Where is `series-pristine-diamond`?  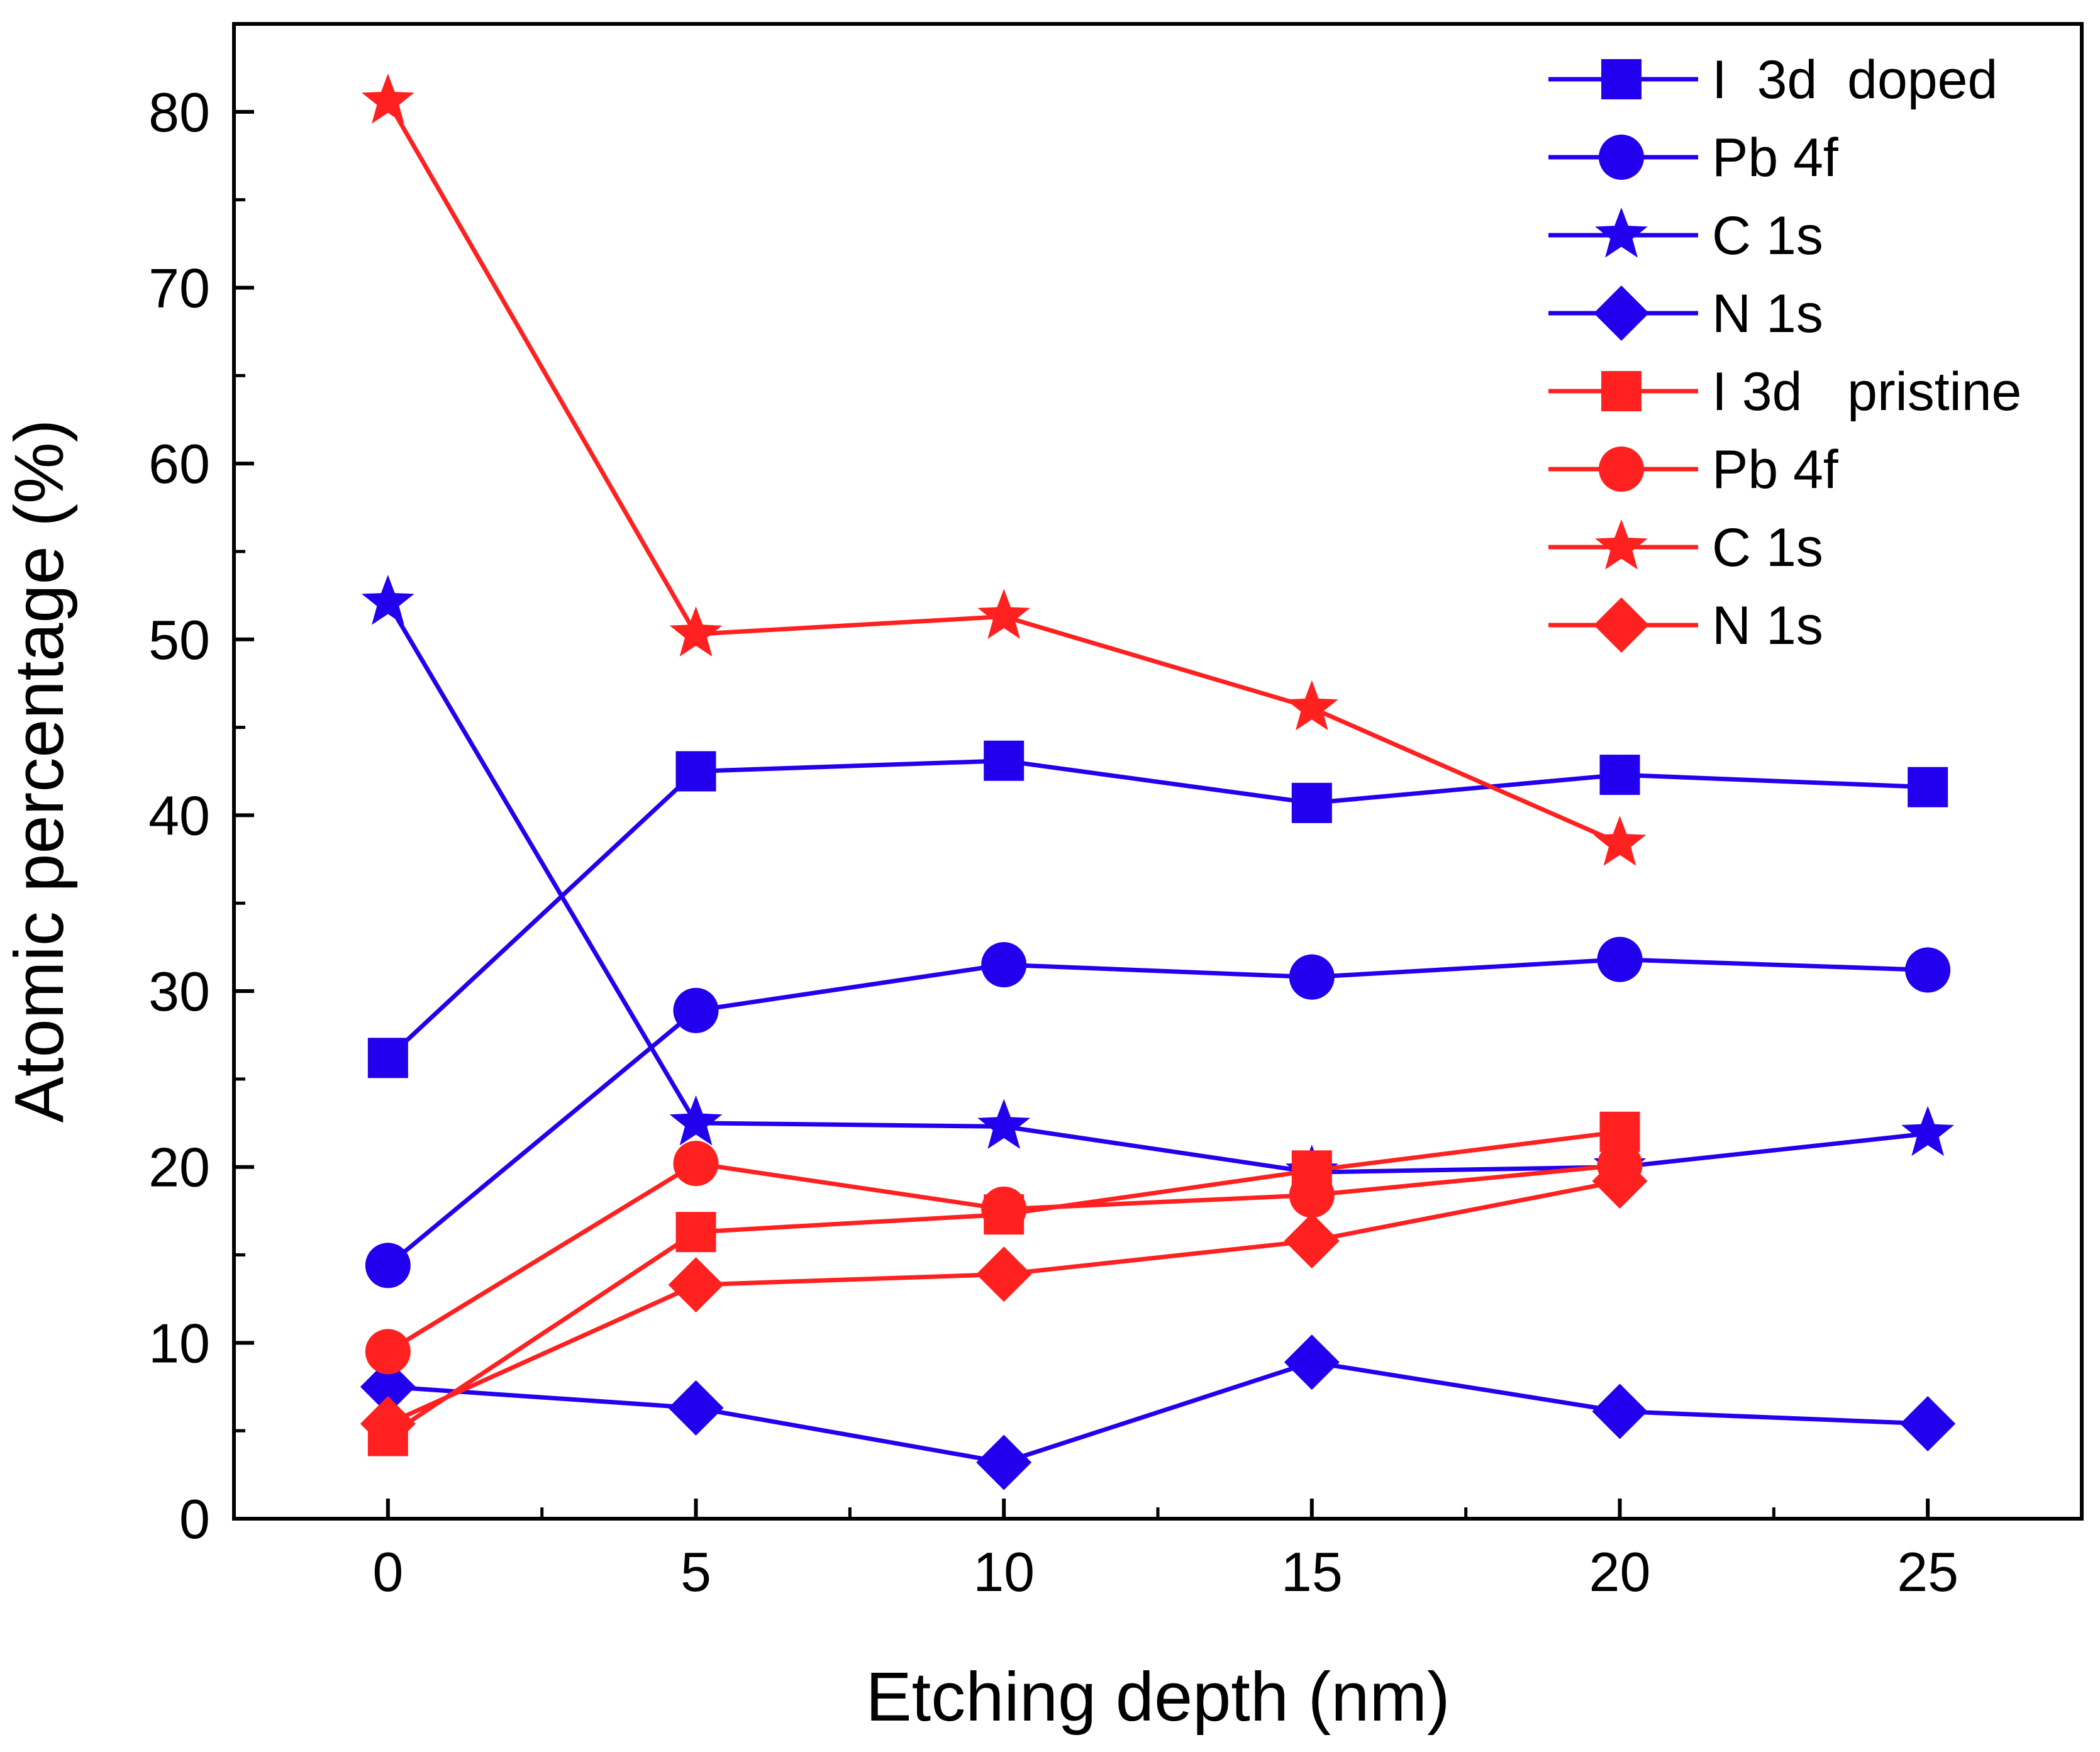
series-pristine-diamond is located at coordinates (1004, 1302).